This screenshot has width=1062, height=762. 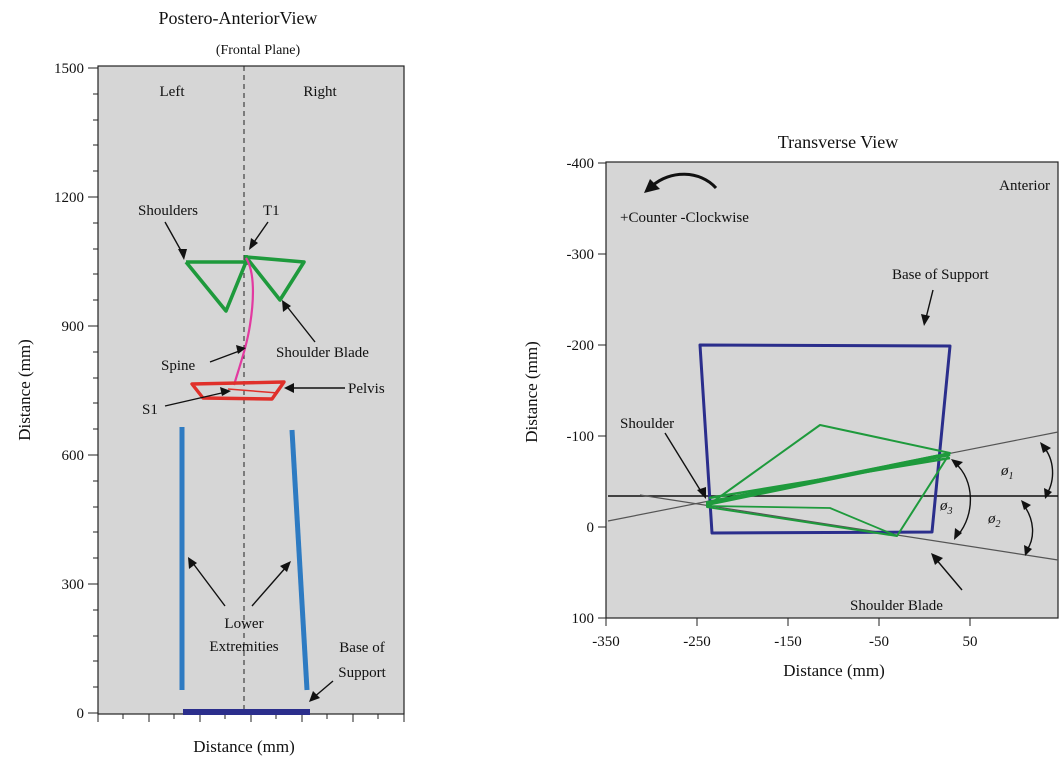 I want to click on right-y-axis, so click(x=602, y=390).